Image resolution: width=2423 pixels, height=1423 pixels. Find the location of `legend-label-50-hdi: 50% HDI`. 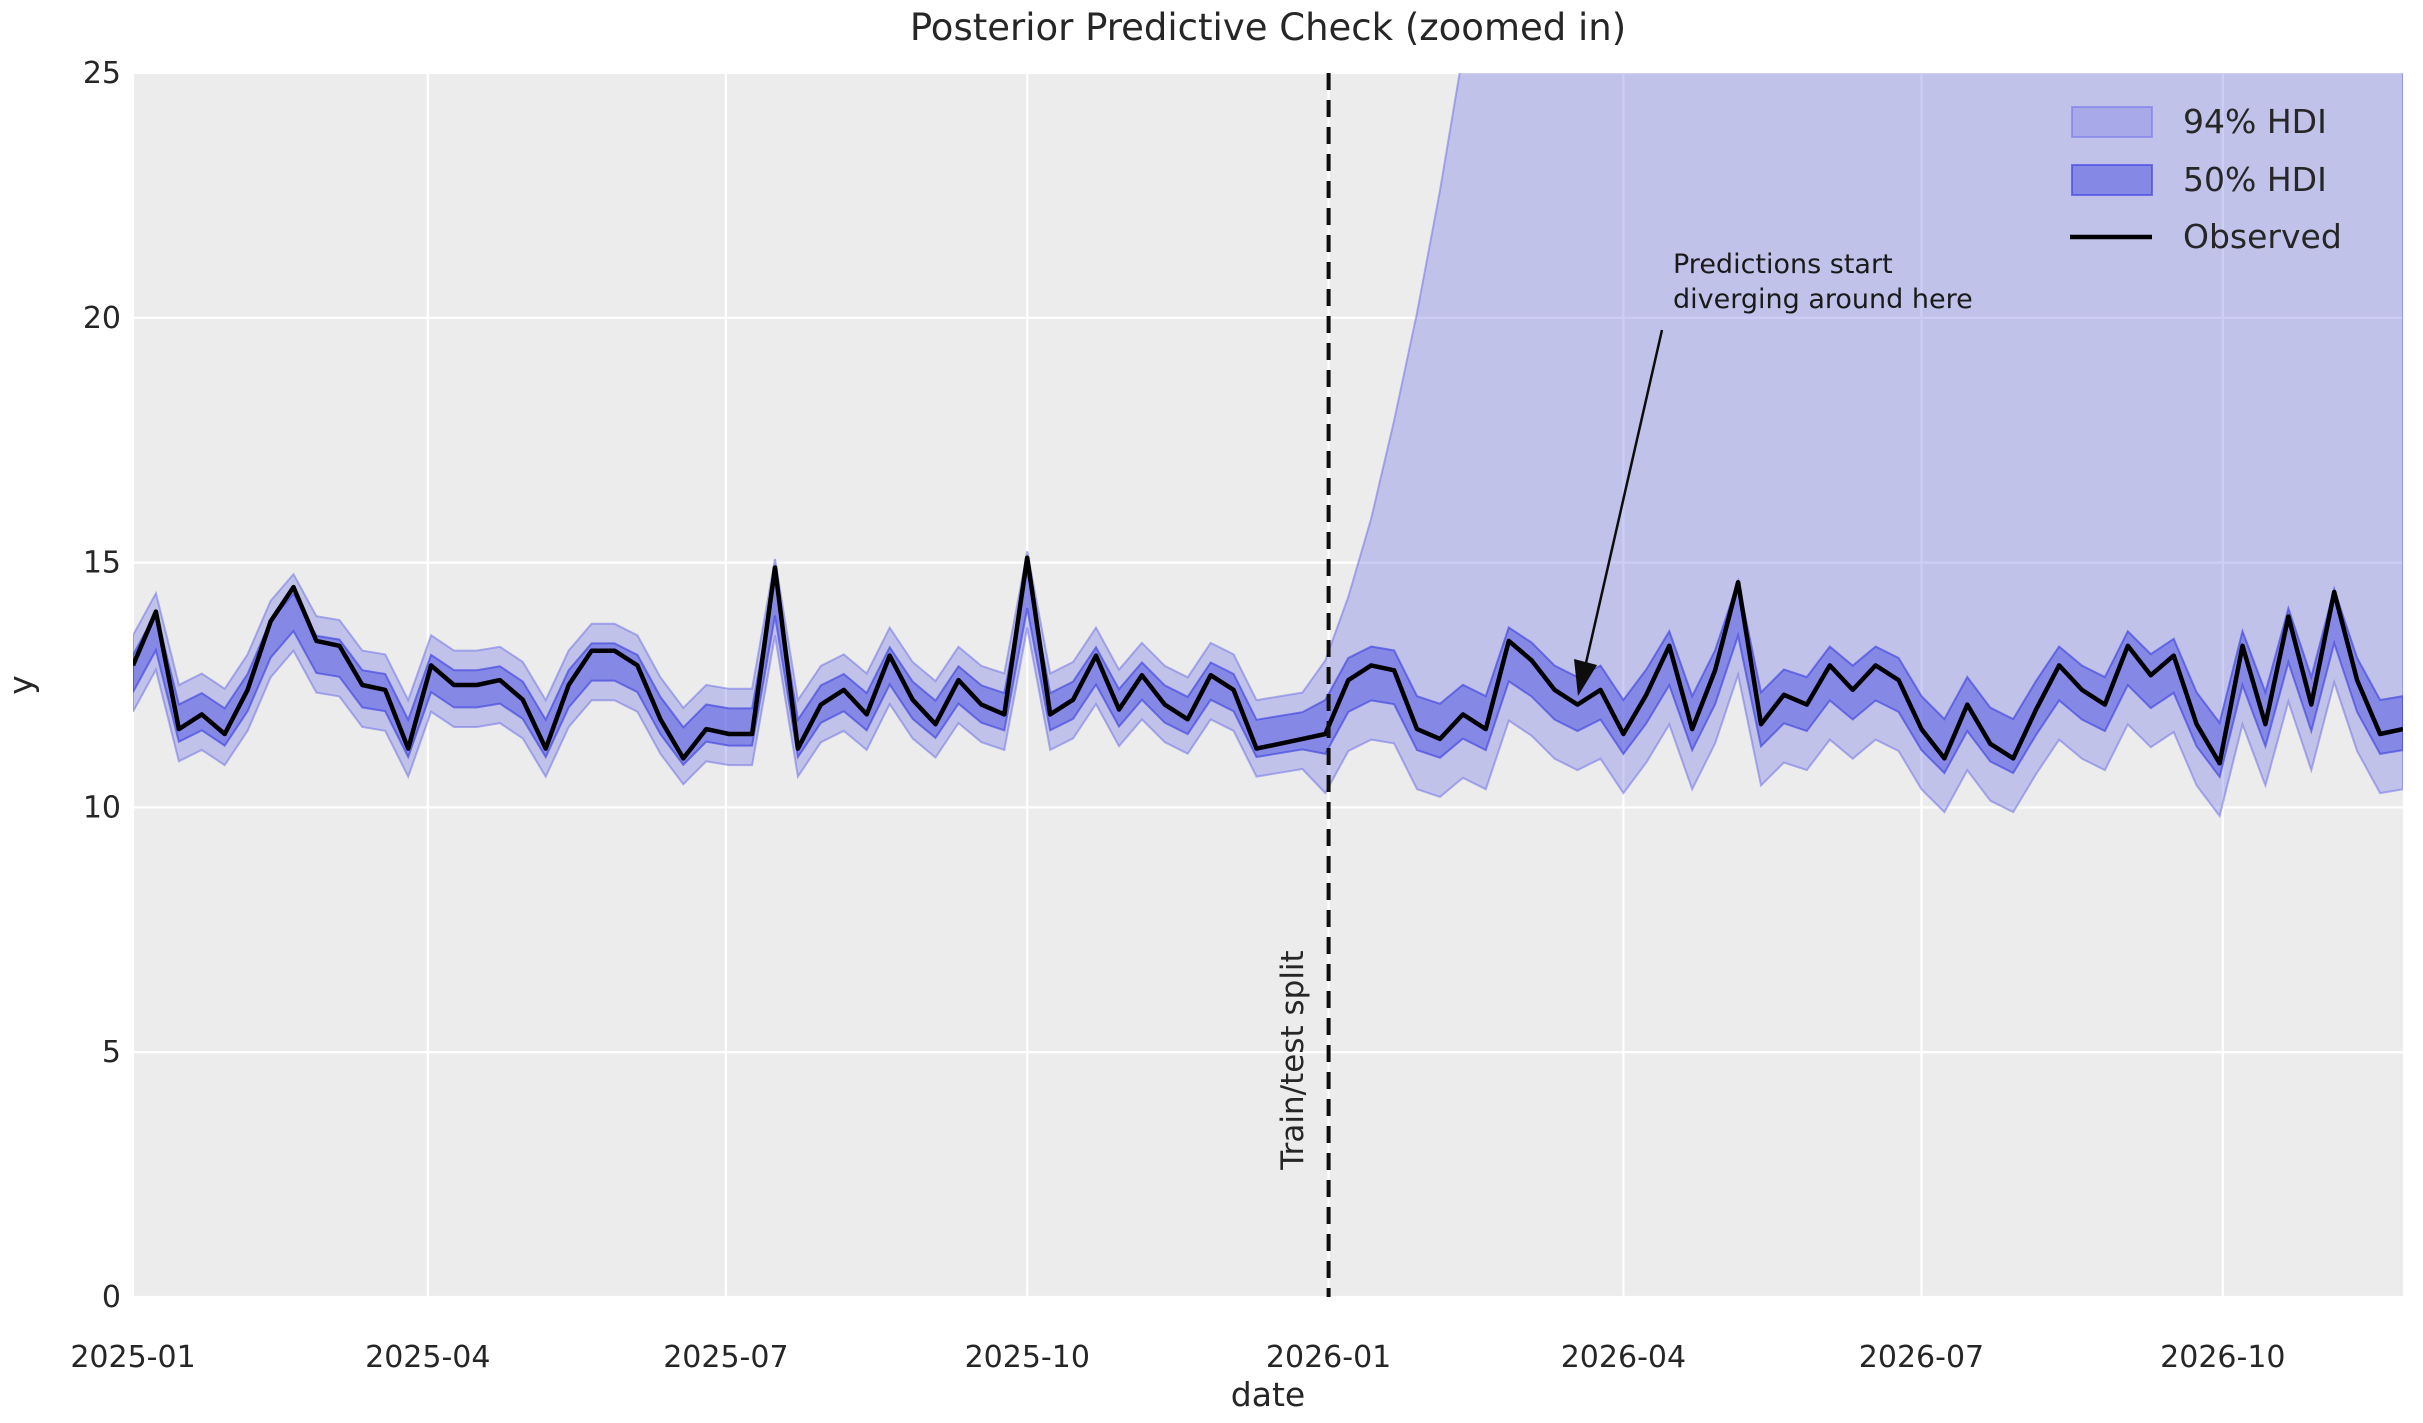

legend-label-50-hdi: 50% HDI is located at coordinates (2255, 179).